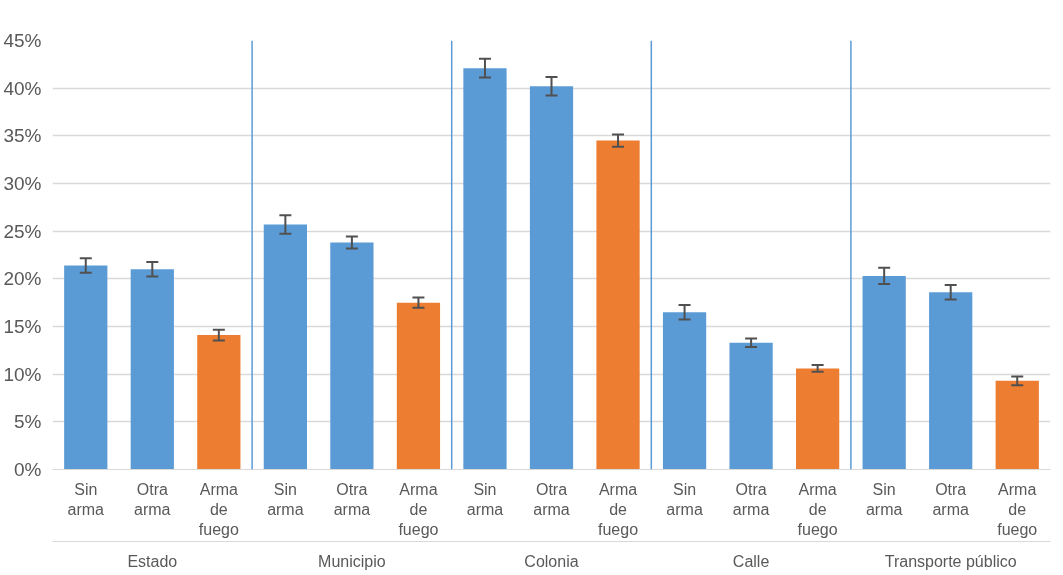 Image resolution: width=1063 pixels, height=575 pixels. What do you see at coordinates (22, 40) in the screenshot?
I see `y-tick-label: 45%` at bounding box center [22, 40].